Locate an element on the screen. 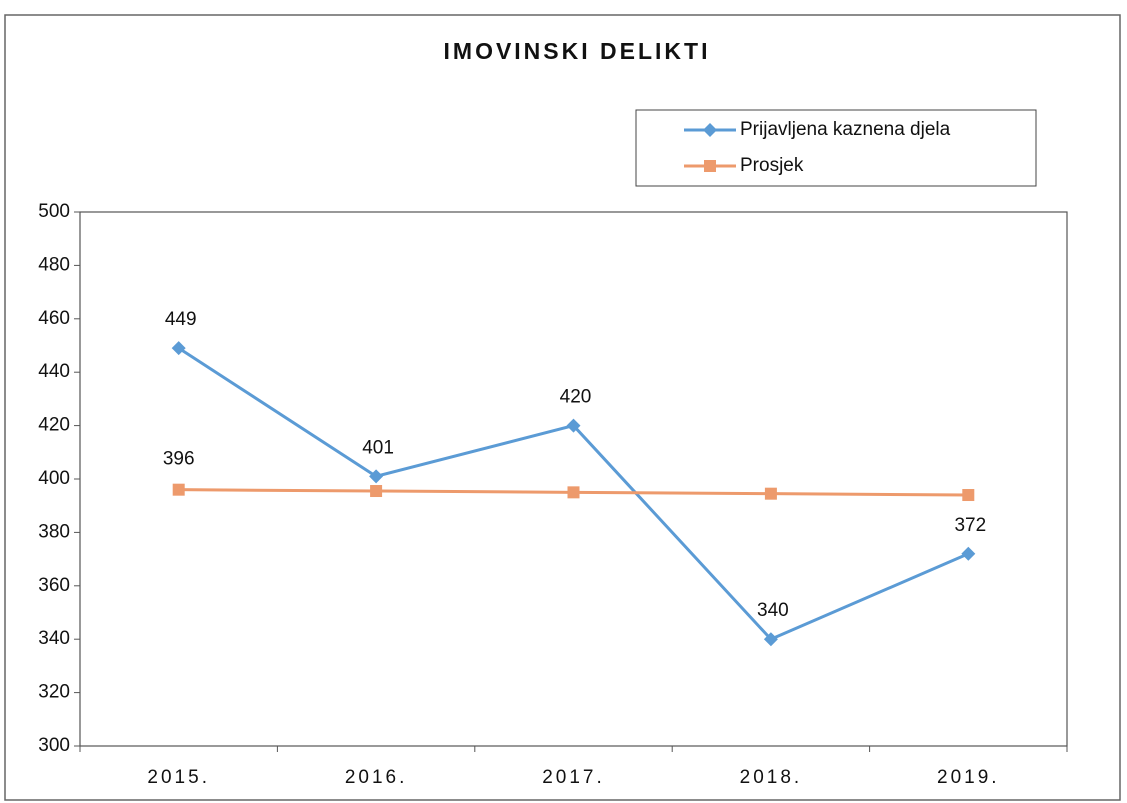 The height and width of the screenshot is (803, 1127). y-tick-label: 360 is located at coordinates (54, 585).